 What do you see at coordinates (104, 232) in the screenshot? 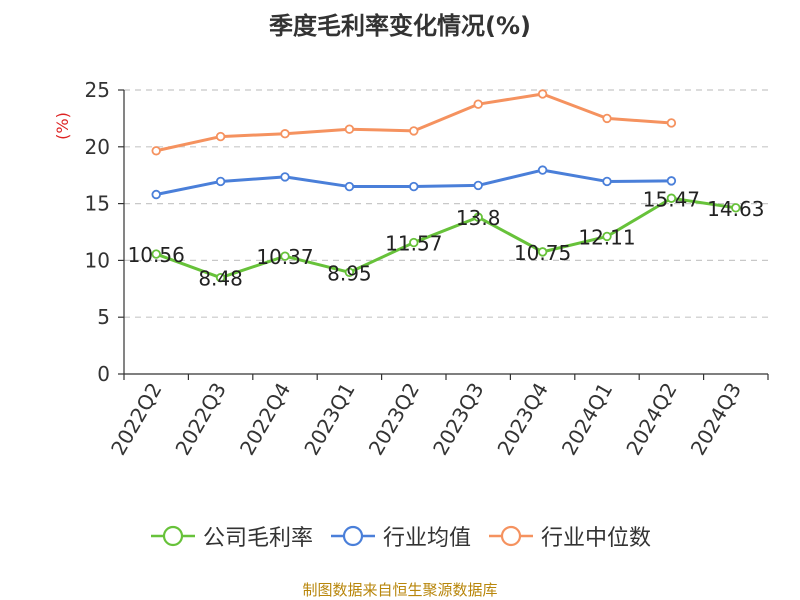
I see `y-ticks: 0 5 10 15 20 25` at bounding box center [104, 232].